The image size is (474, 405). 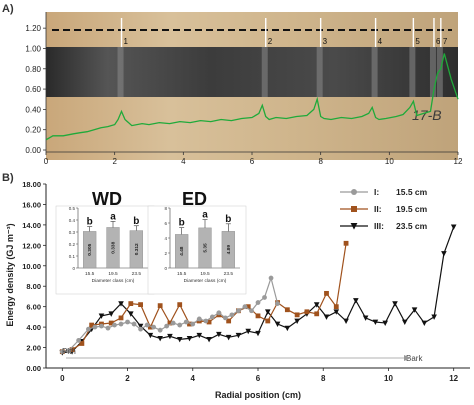 I want to click on inset-value-label: 0.312, so click(x=137, y=249).